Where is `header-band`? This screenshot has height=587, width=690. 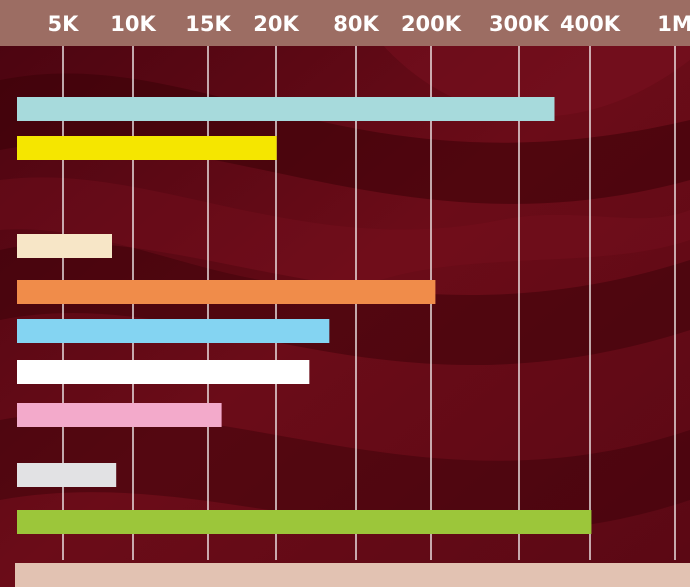
header-band is located at coordinates (345, 23).